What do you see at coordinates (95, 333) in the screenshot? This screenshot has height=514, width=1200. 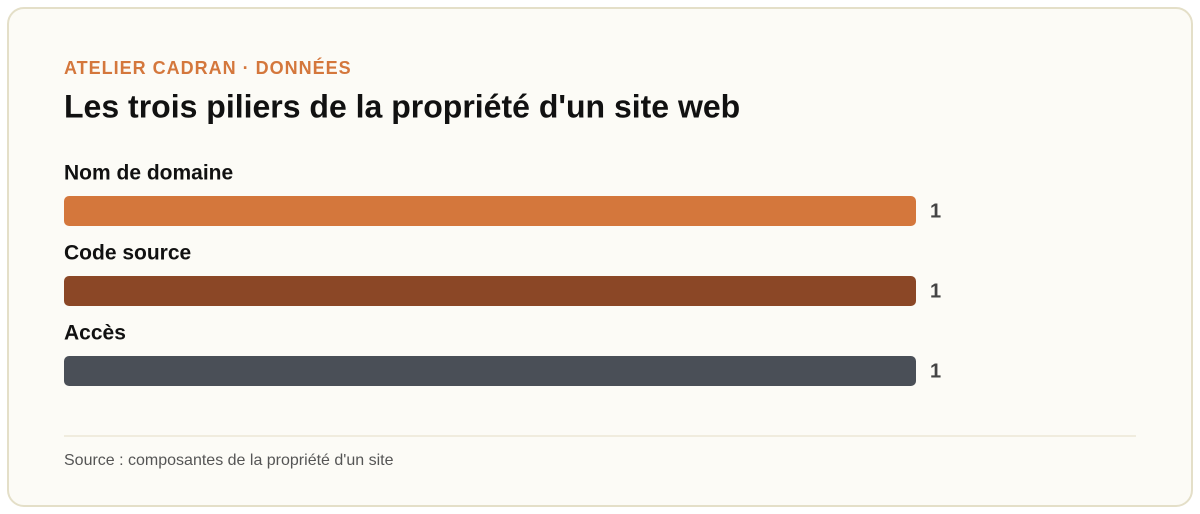 I see `category-label: Accès` at bounding box center [95, 333].